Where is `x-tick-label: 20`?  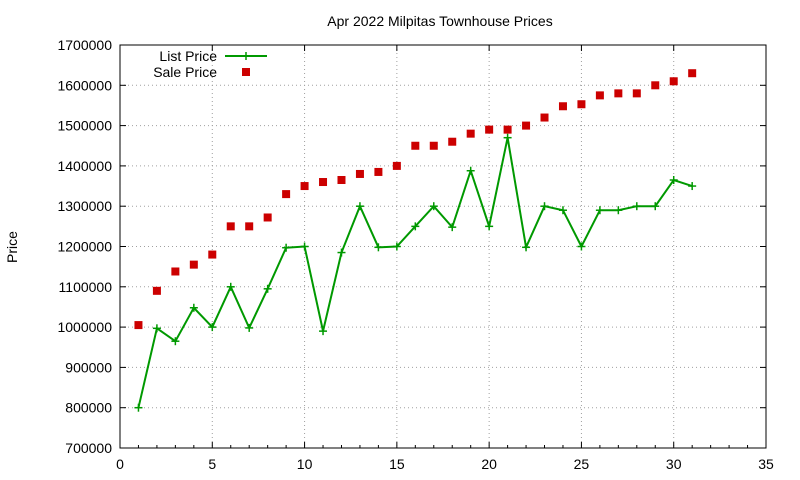
x-tick-label: 20 is located at coordinates (489, 464).